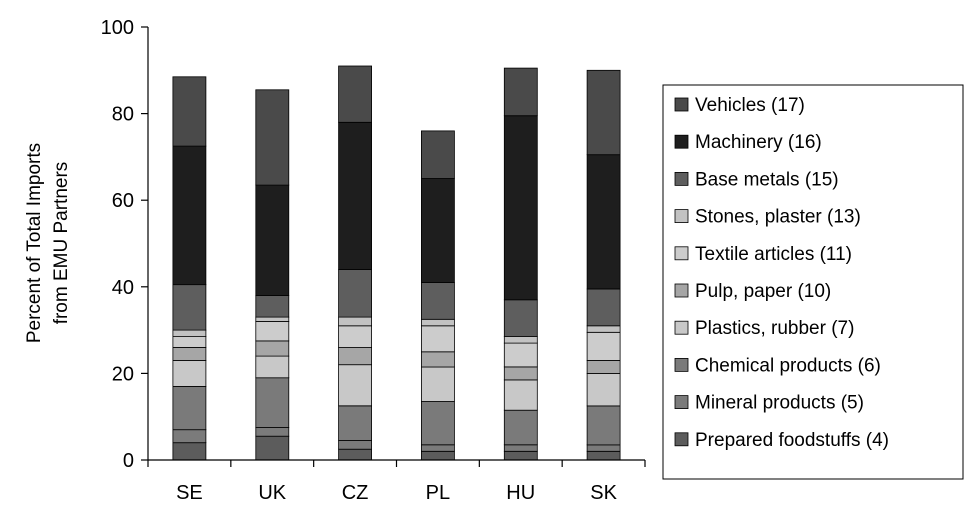 The width and height of the screenshot is (967, 511). What do you see at coordinates (355, 493) in the screenshot?
I see `x-tick-label-cz: CZ` at bounding box center [355, 493].